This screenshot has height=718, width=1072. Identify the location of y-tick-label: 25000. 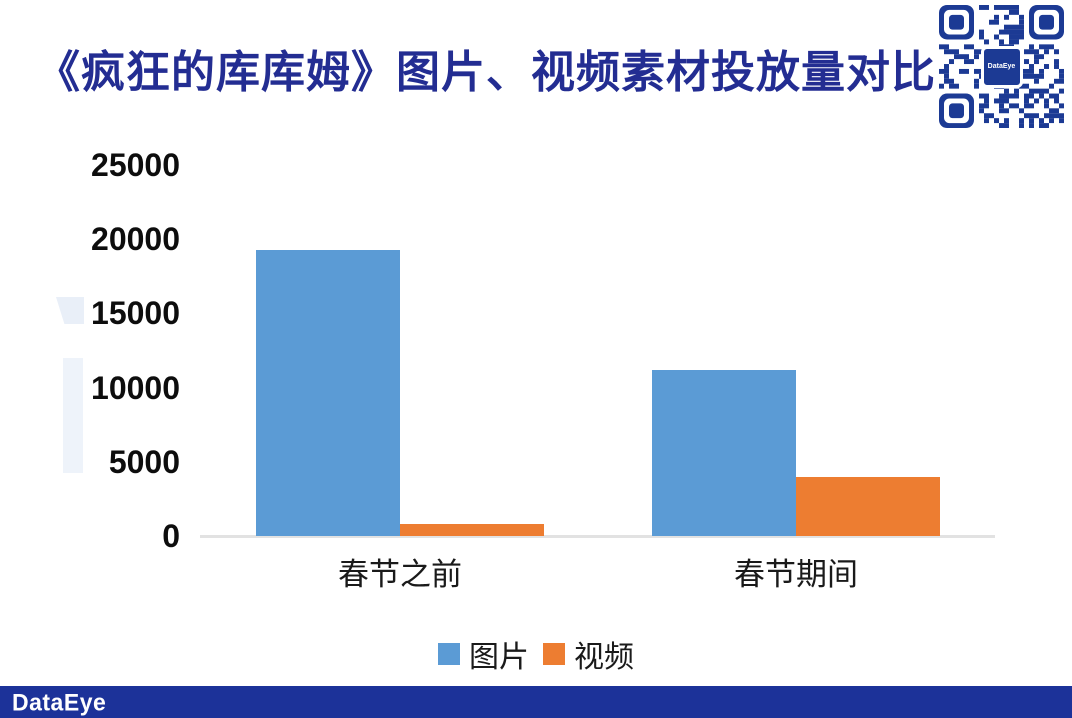
(135, 165).